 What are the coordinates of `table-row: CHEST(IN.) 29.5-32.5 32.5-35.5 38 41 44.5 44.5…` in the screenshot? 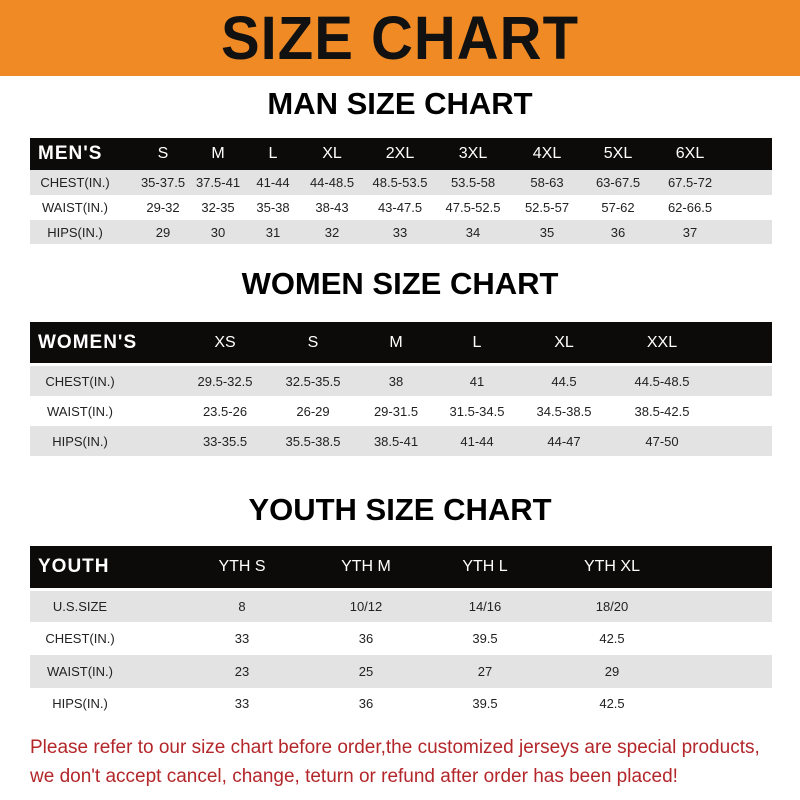 It's located at (401, 381).